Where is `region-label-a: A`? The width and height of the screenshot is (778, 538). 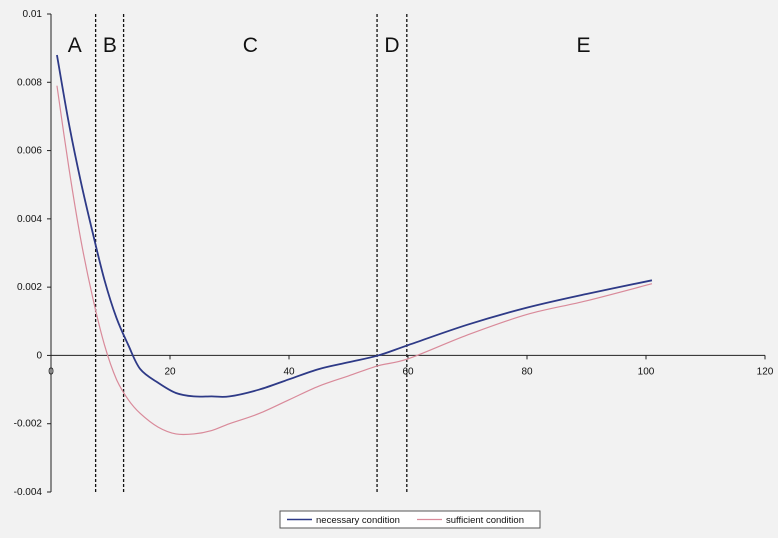
region-label-a: A is located at coordinates (75, 45).